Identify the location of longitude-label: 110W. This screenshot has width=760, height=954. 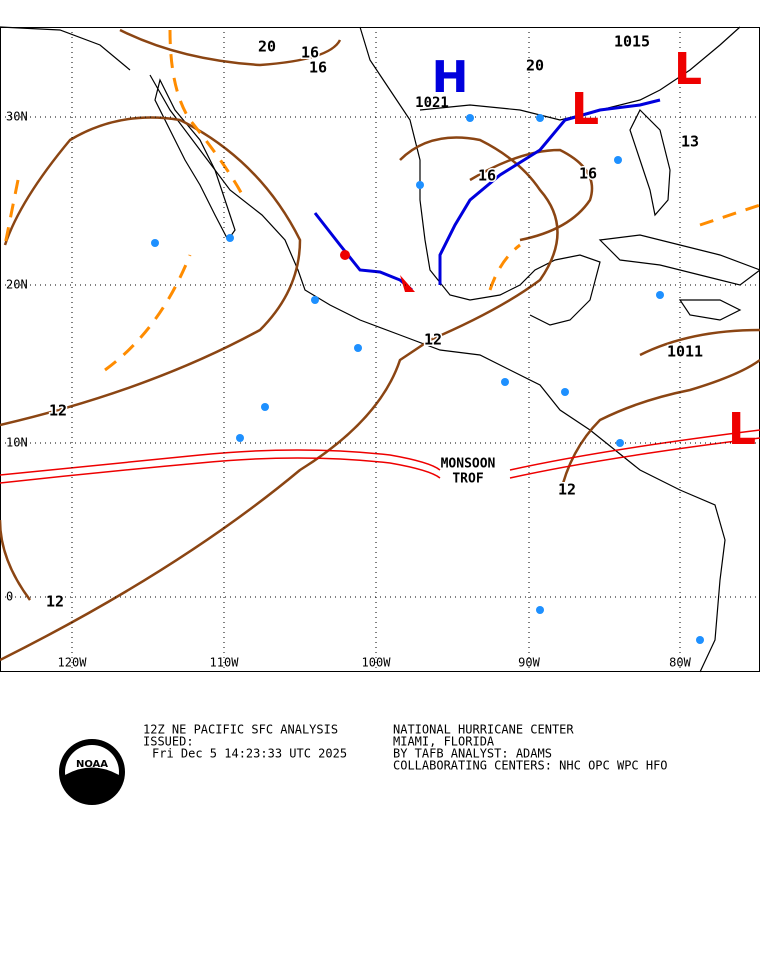
(225, 663).